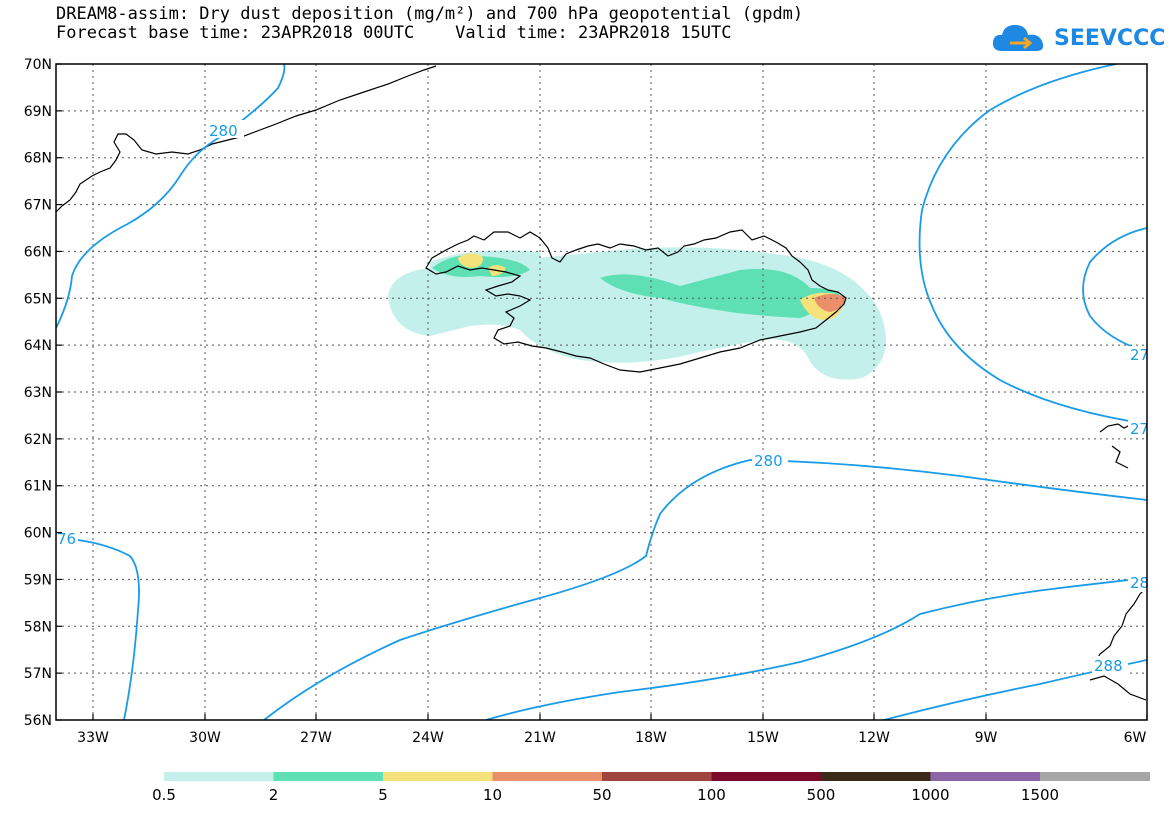 The height and width of the screenshot is (815, 1175). What do you see at coordinates (38, 159) in the screenshot?
I see `lat-label: 68N` at bounding box center [38, 159].